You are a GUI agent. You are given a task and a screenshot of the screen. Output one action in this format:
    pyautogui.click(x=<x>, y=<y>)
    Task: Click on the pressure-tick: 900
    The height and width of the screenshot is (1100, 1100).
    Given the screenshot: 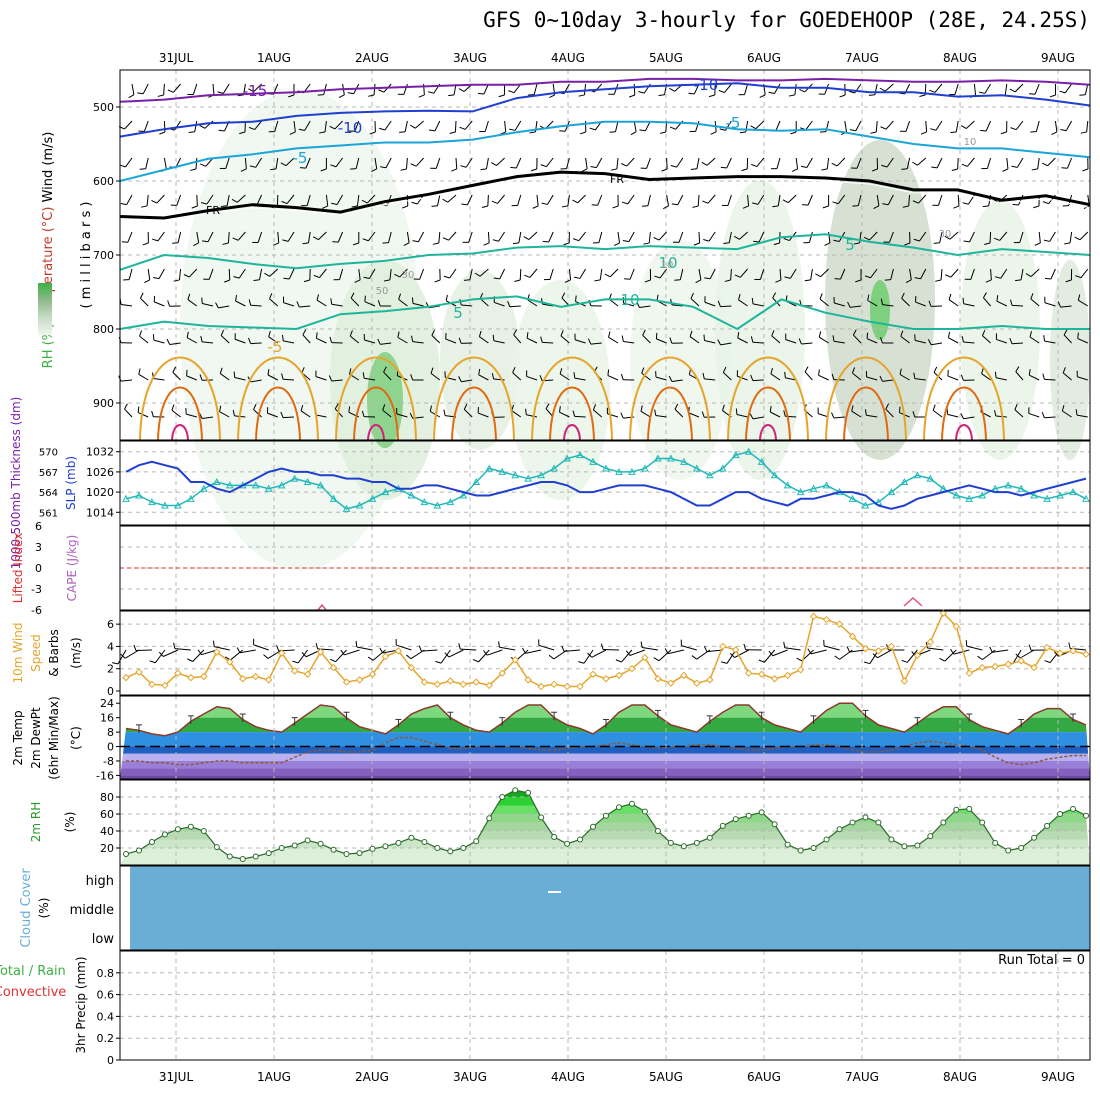 What is the action you would take?
    pyautogui.click(x=103, y=403)
    